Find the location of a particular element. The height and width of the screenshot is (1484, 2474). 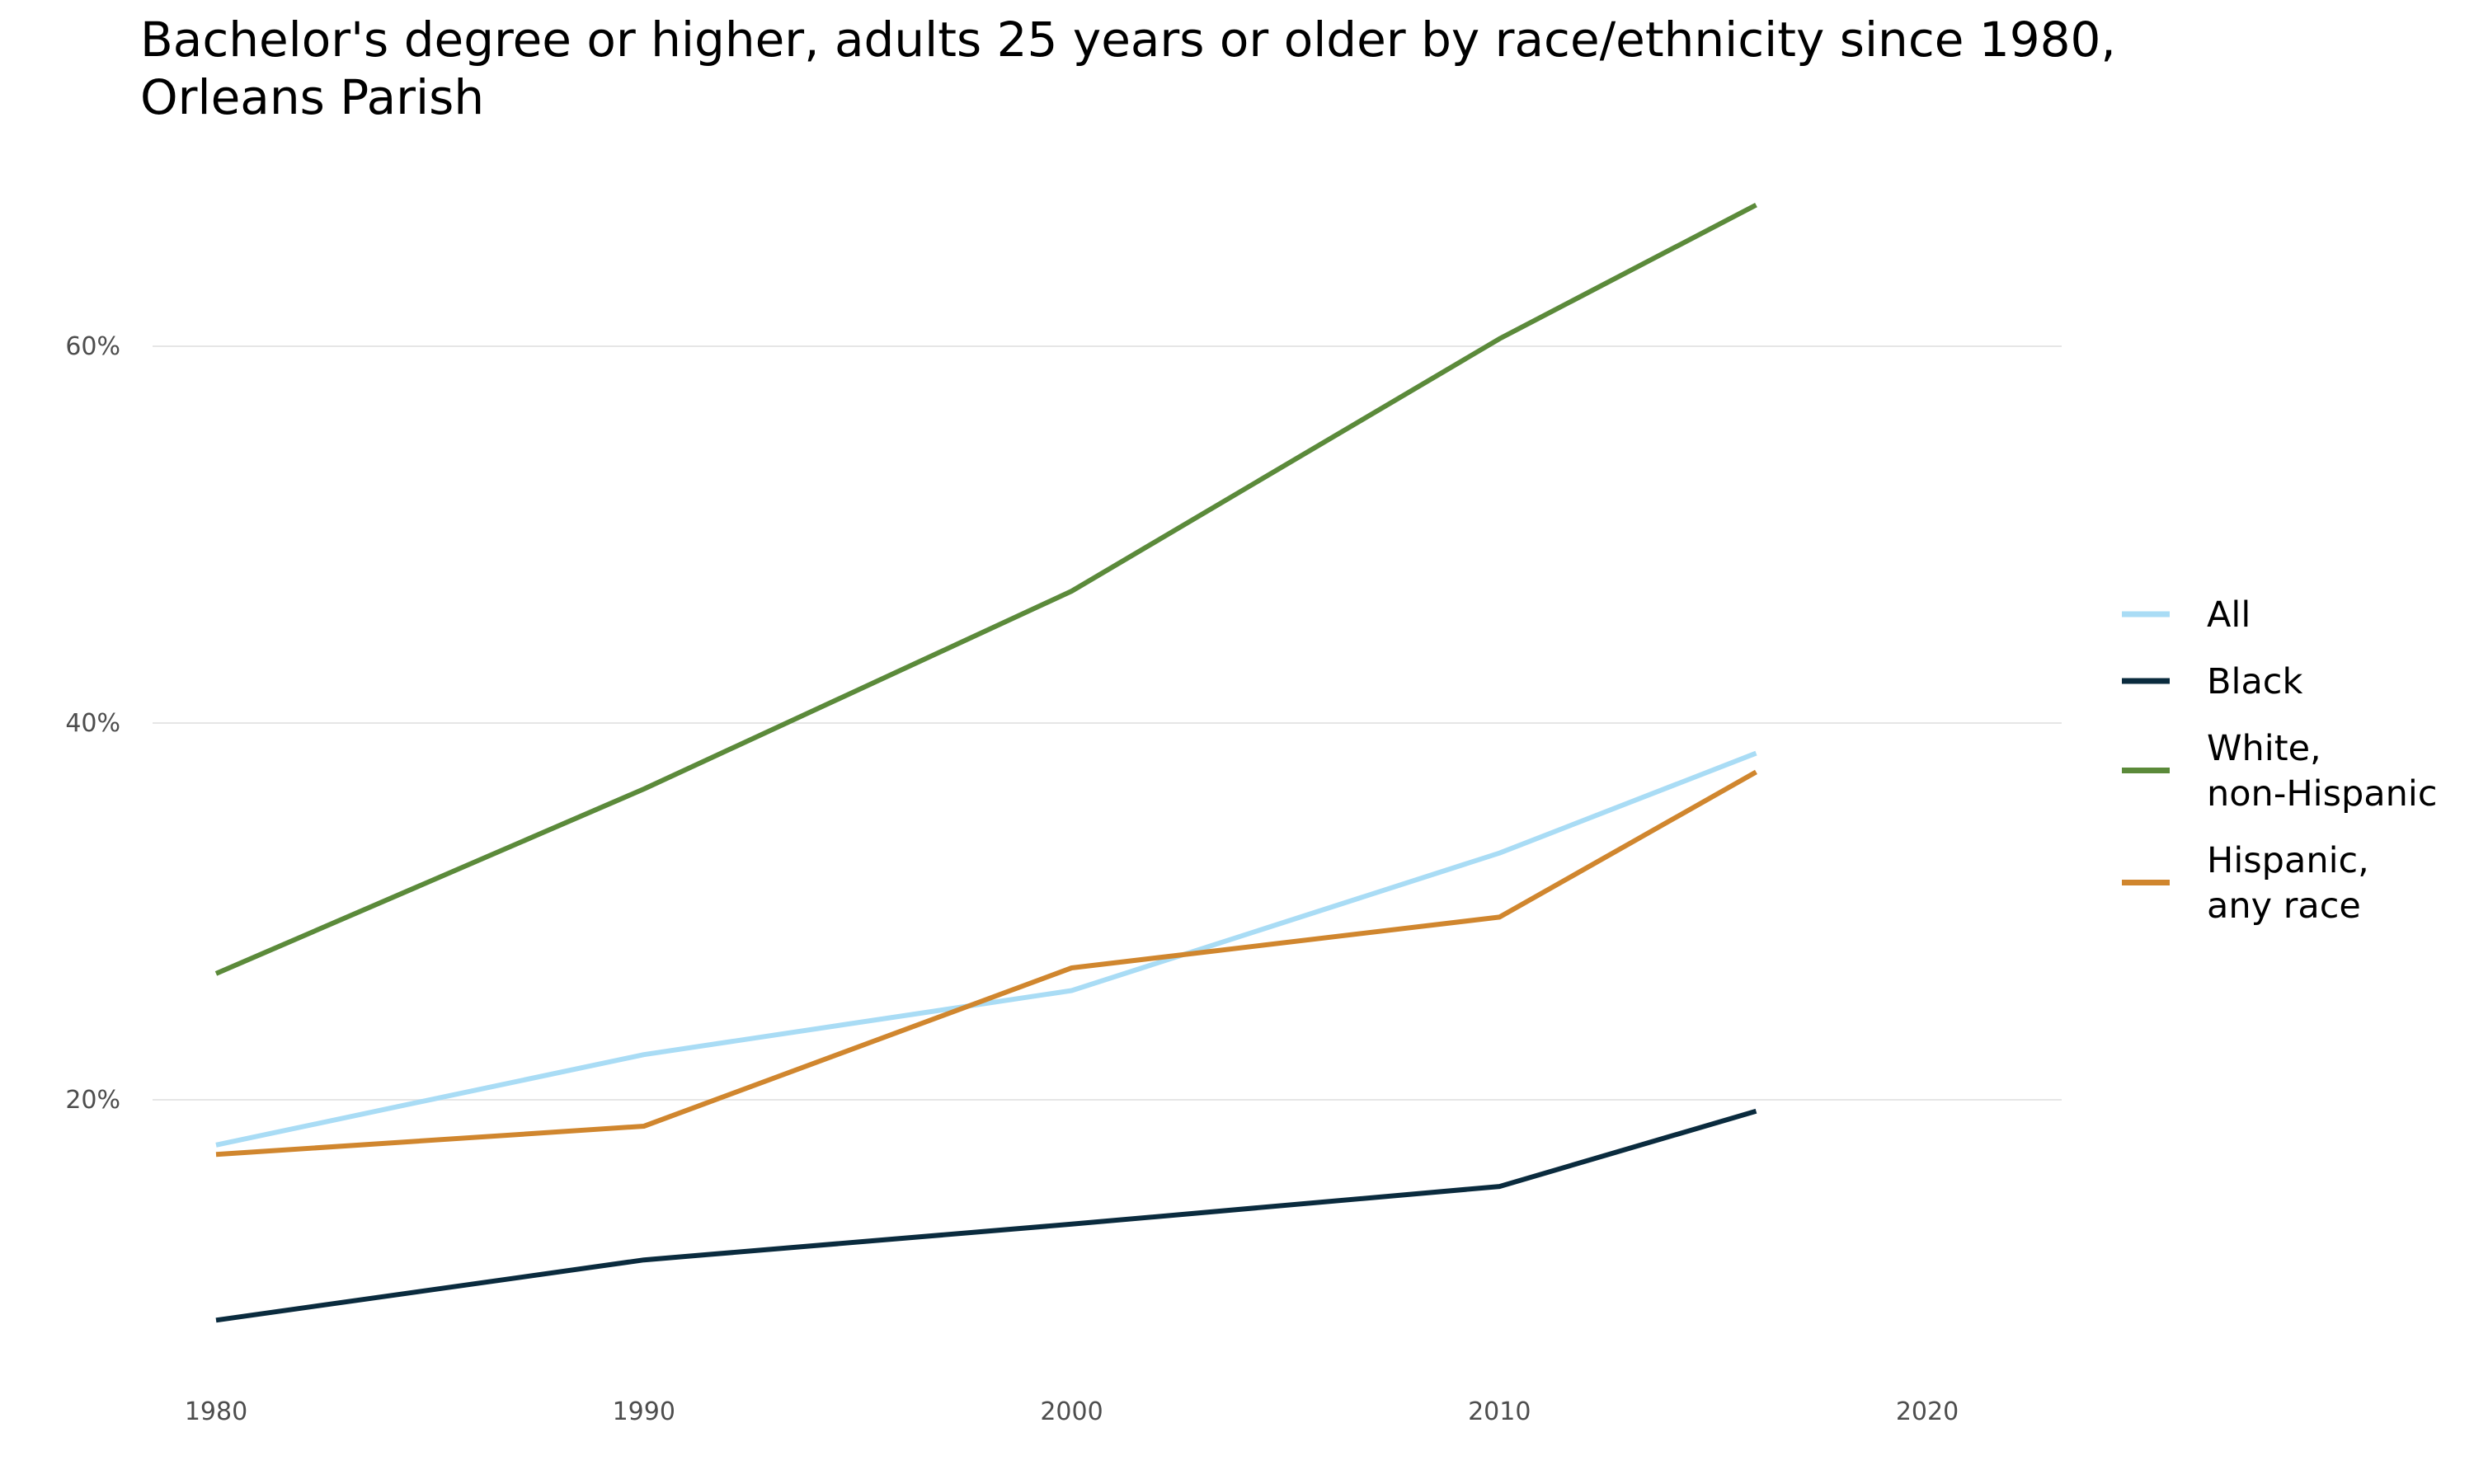

x-tick-label: 2020 is located at coordinates (1927, 1411).